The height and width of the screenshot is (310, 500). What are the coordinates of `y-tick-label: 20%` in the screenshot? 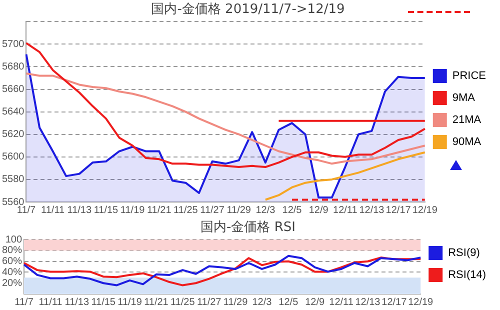 It's located at (12, 283).